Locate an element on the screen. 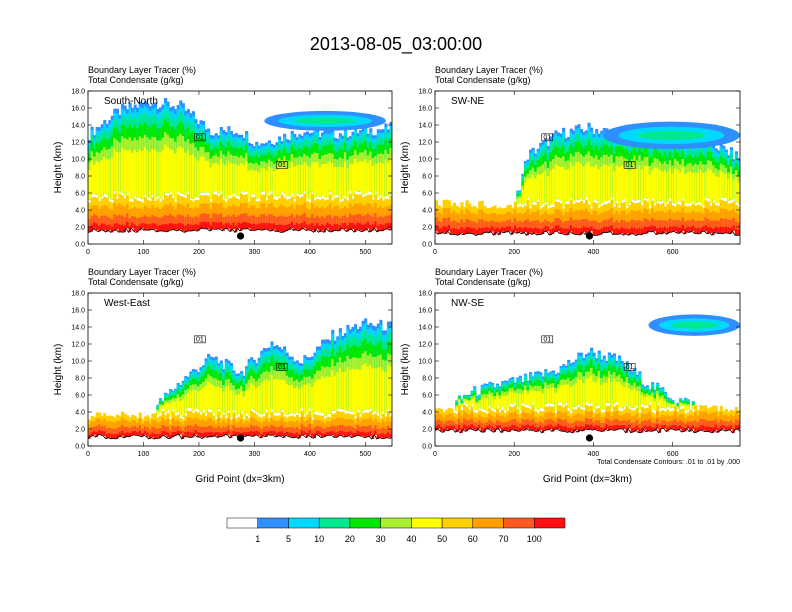 The image size is (792, 612). colorbar-label: 10 is located at coordinates (319, 539).